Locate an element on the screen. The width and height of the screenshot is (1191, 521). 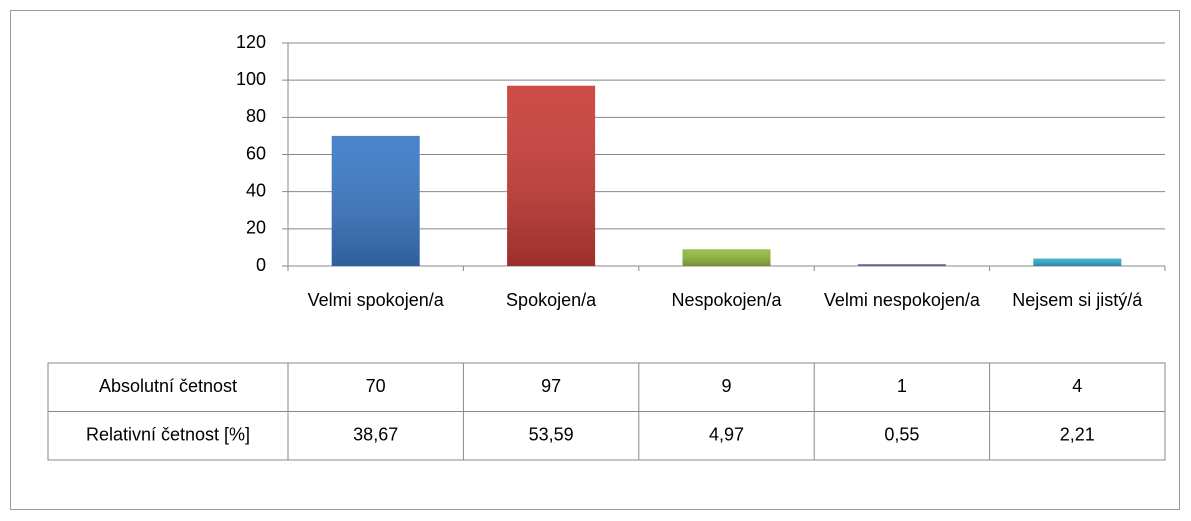
x-tick-label: Velmi nespokojen/a is located at coordinates (901, 300).